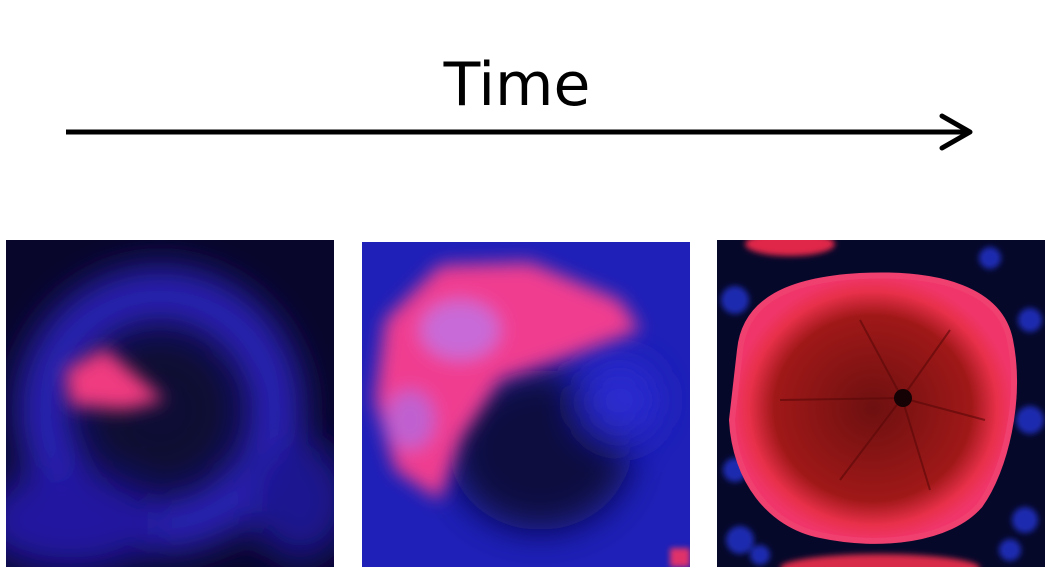 The height and width of the screenshot is (571, 1048). Describe the element at coordinates (519, 132) in the screenshot. I see `time-arrow` at that location.